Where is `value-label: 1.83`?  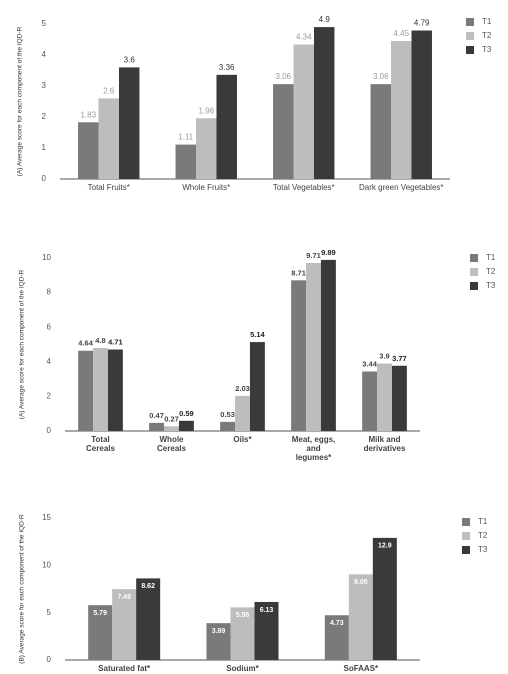 value-label: 1.83 is located at coordinates (88, 114).